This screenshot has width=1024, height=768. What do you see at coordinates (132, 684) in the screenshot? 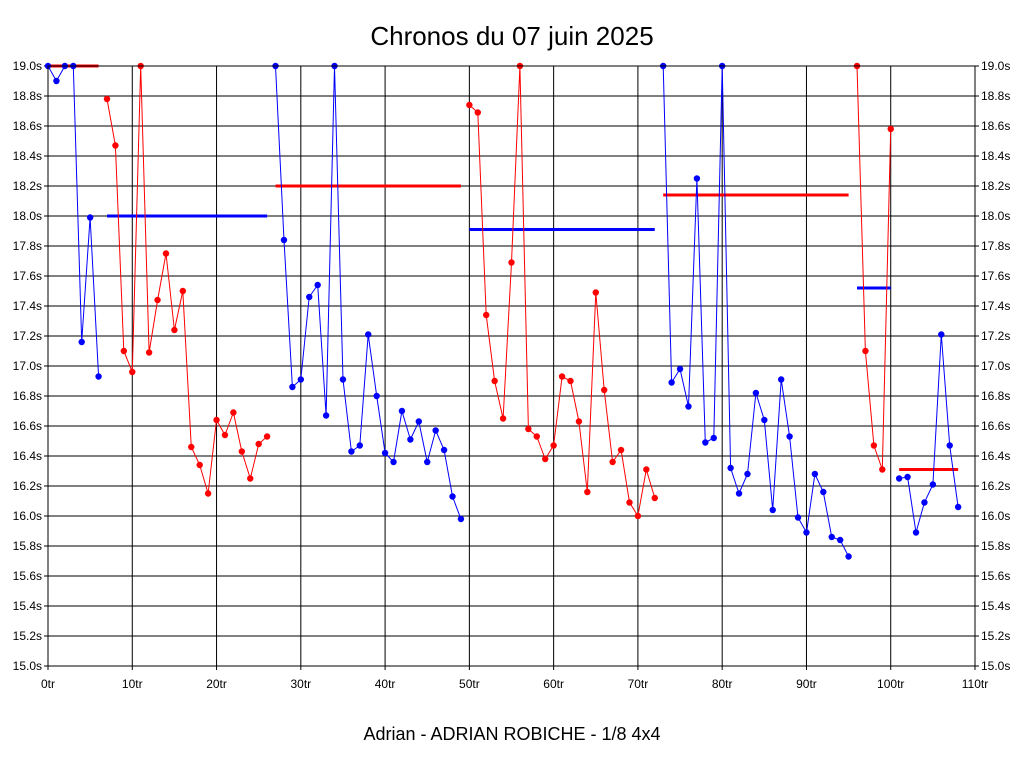
I see `x-tick-label: 10tr` at bounding box center [132, 684].